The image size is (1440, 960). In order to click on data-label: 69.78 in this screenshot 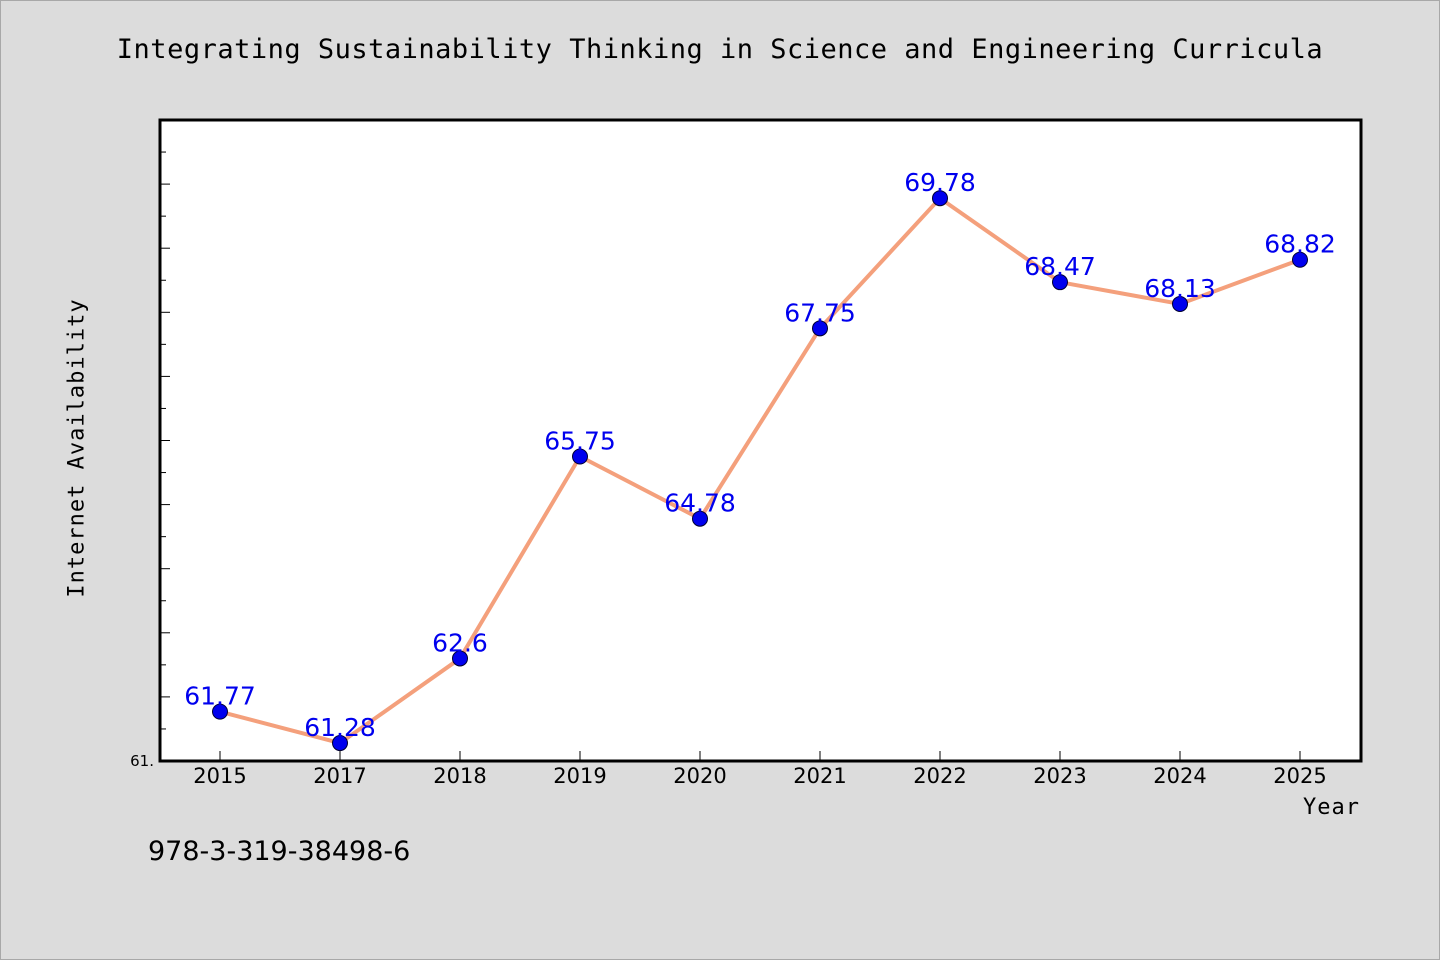, I will do `click(940, 182)`.